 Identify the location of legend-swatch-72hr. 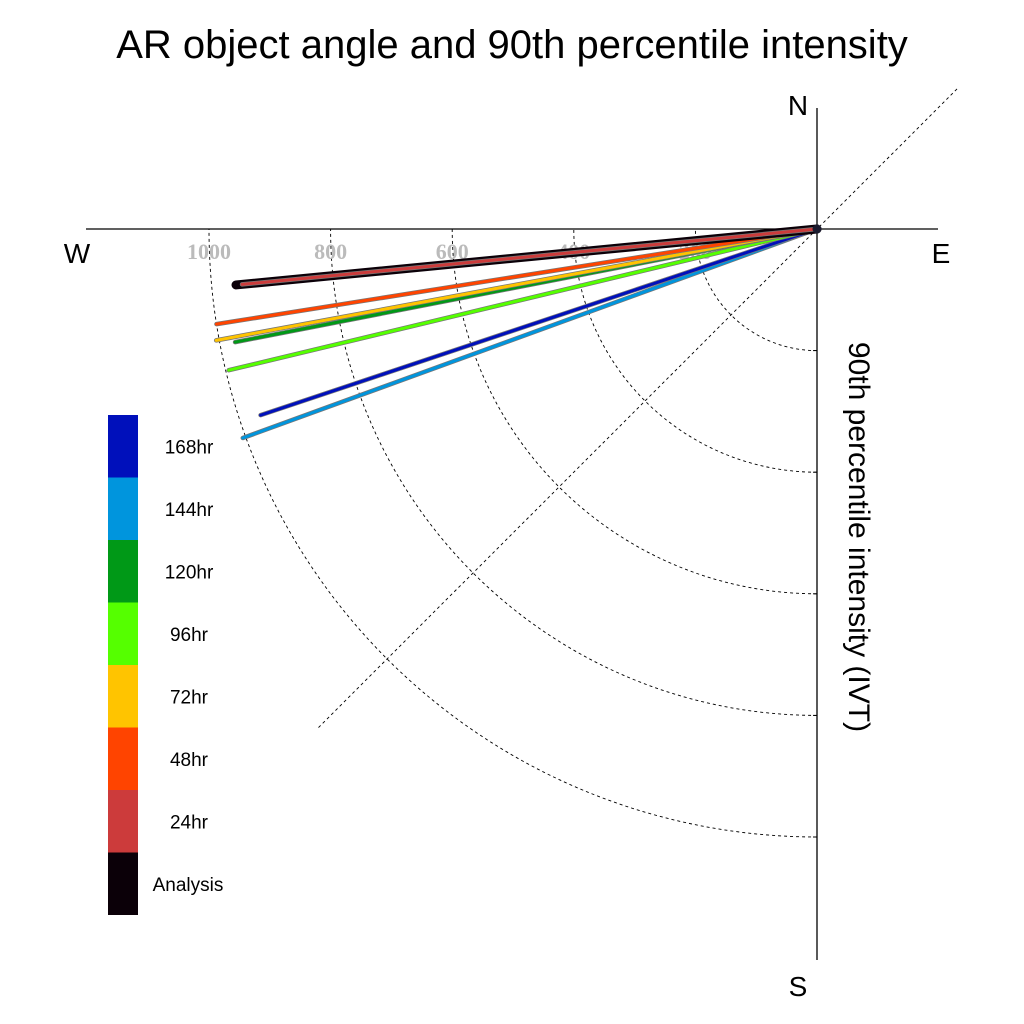
(123, 696).